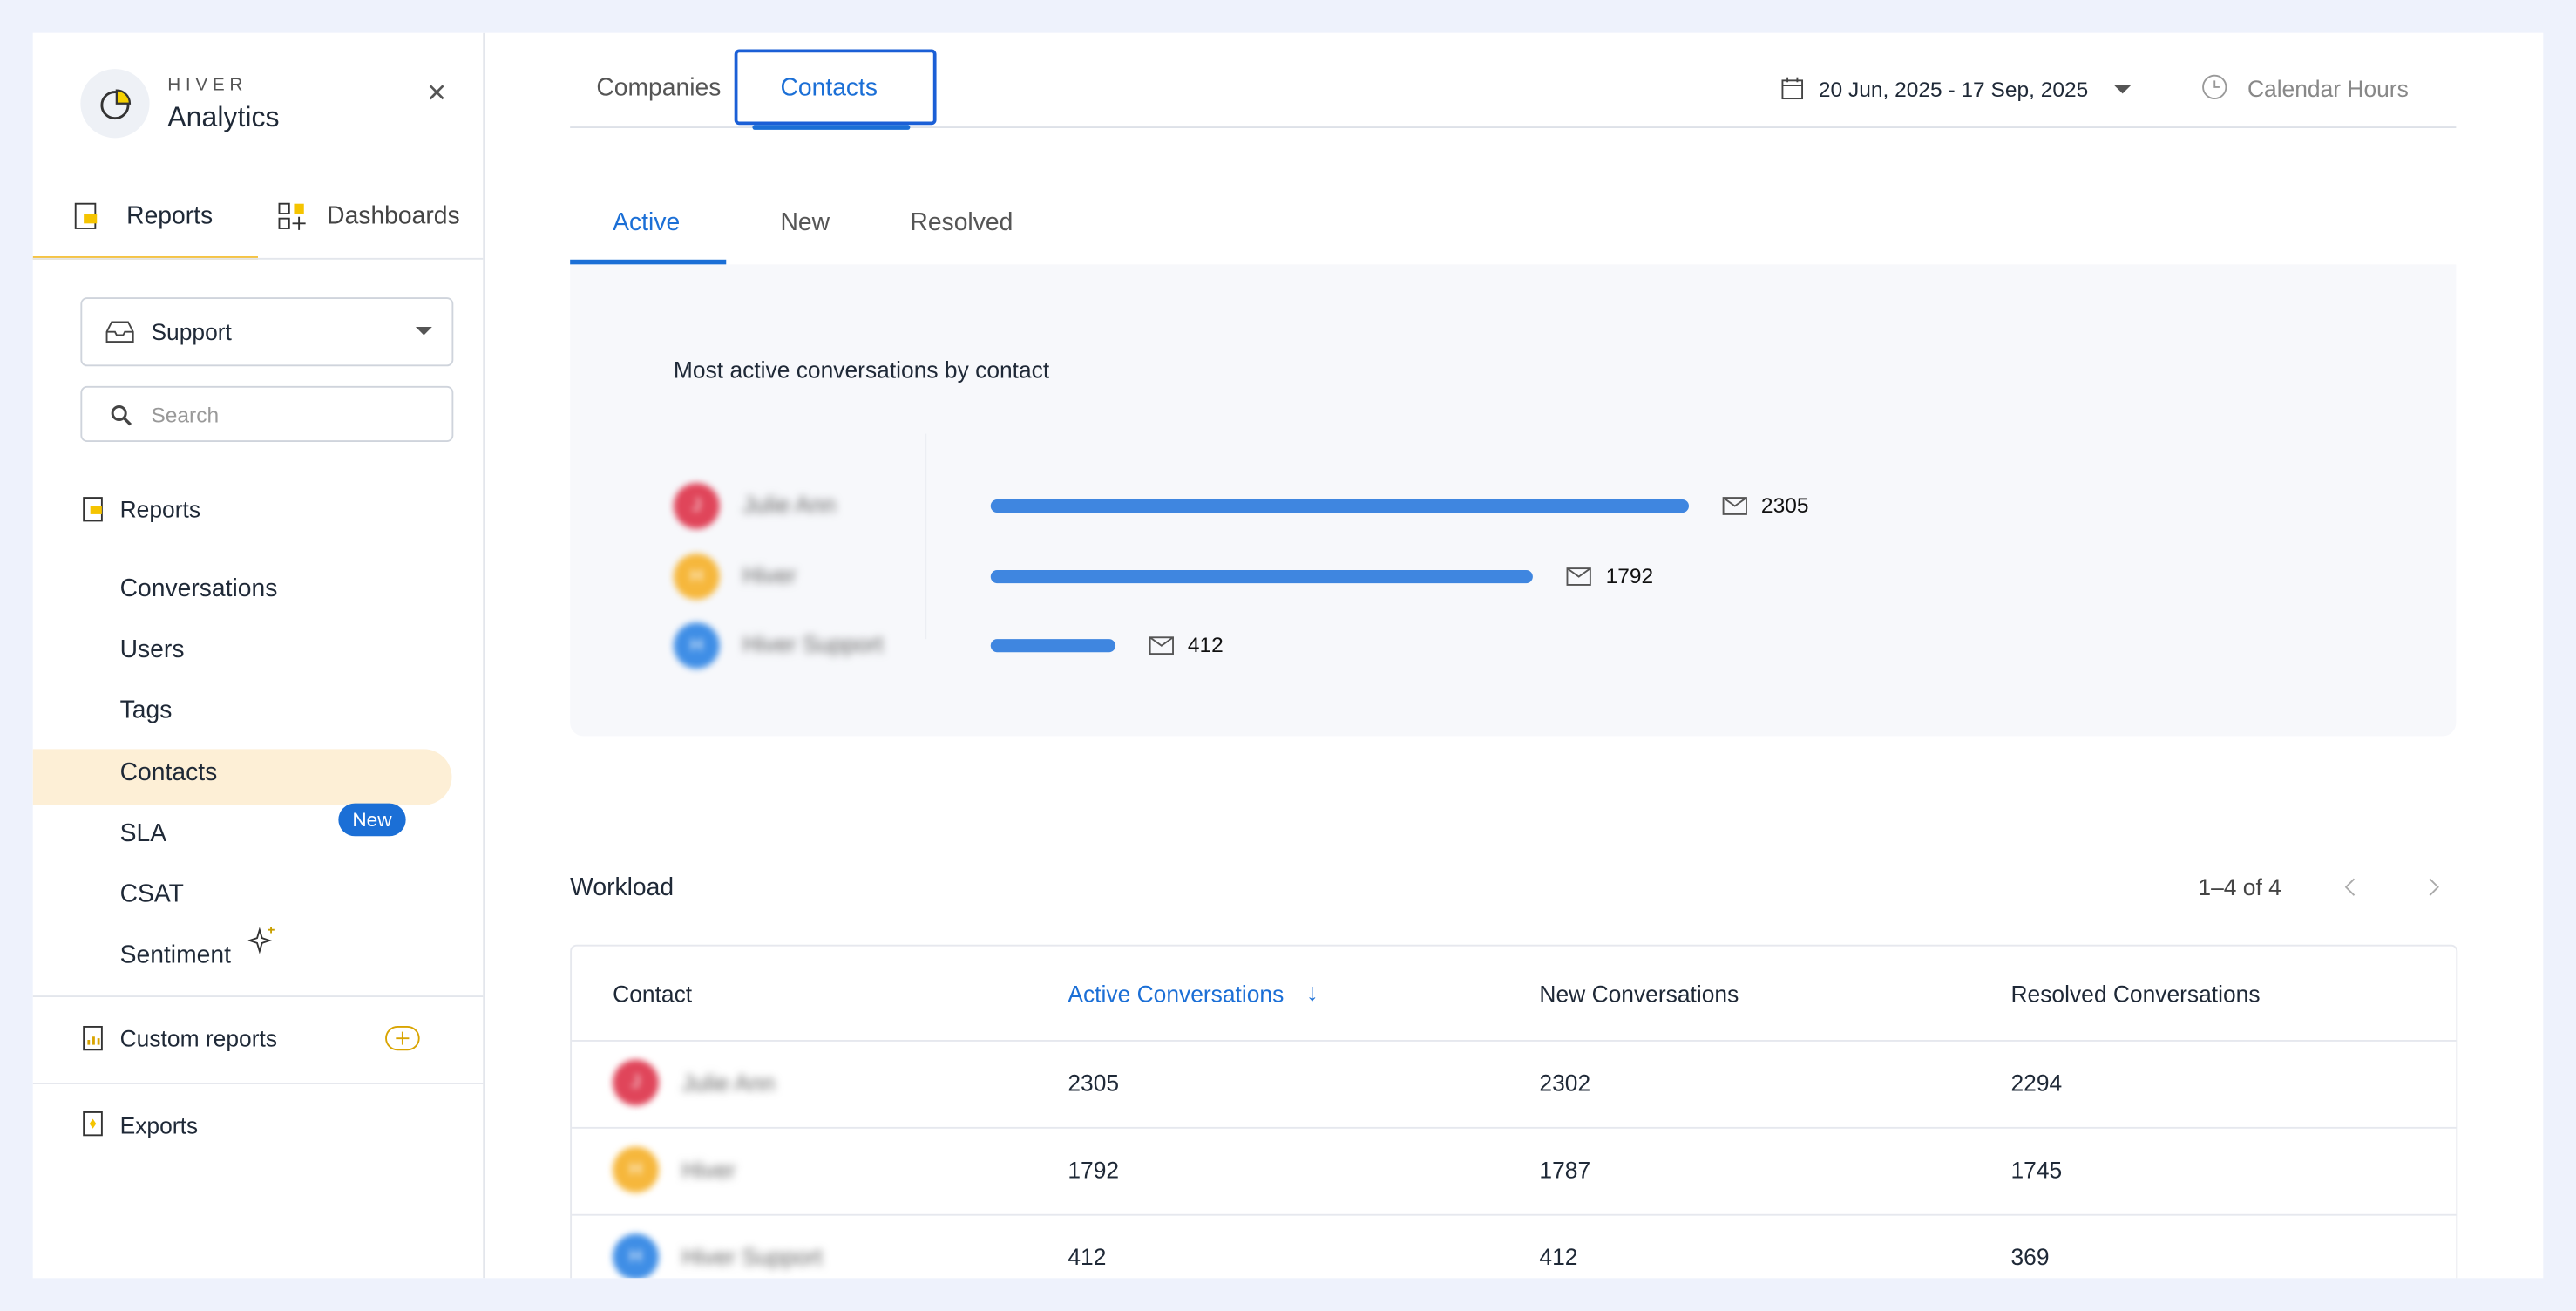 The width and height of the screenshot is (2576, 1311). Describe the element at coordinates (146, 711) in the screenshot. I see `nav-item: Tags` at that location.